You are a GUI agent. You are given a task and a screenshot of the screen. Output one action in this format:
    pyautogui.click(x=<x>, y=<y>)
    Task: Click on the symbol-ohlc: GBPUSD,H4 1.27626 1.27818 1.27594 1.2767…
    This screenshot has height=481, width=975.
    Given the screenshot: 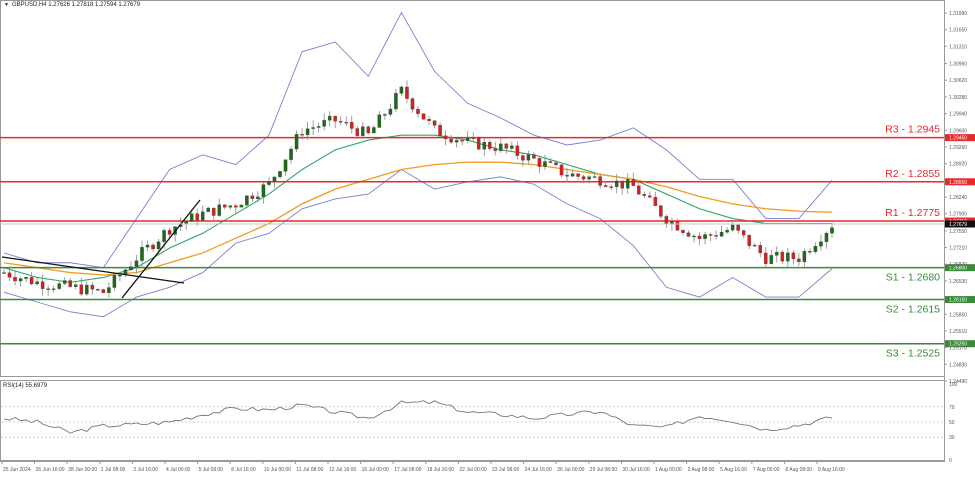 What is the action you would take?
    pyautogui.click(x=76, y=5)
    